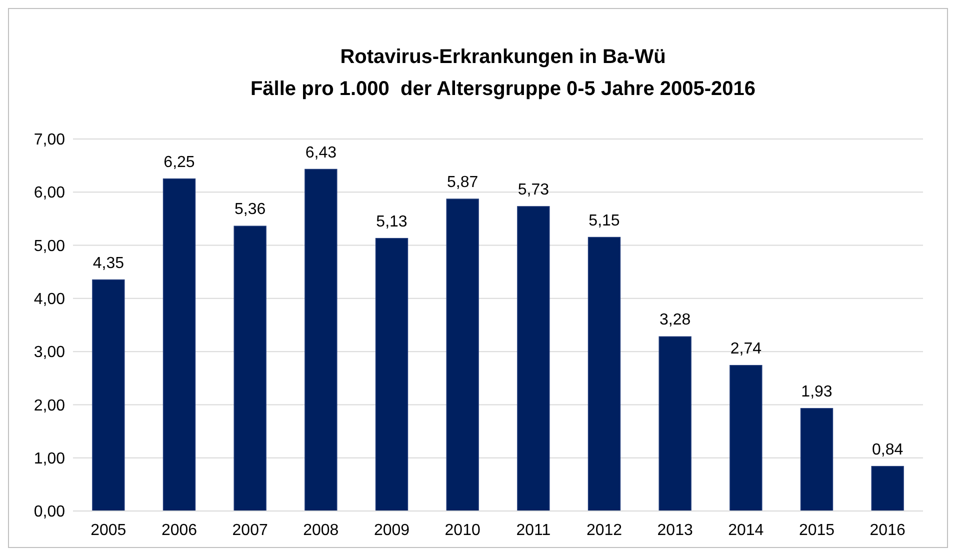 The height and width of the screenshot is (558, 957). Describe the element at coordinates (50, 512) in the screenshot. I see `y-tick-label: 0,00` at that location.